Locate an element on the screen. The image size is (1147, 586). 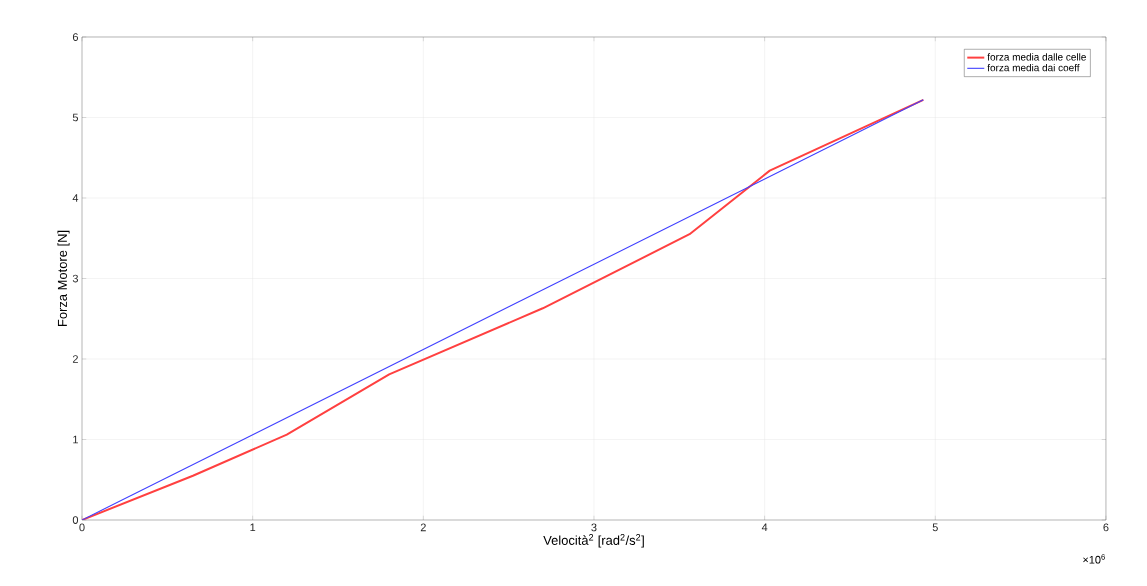
x-tick-label: 6 is located at coordinates (1106, 527).